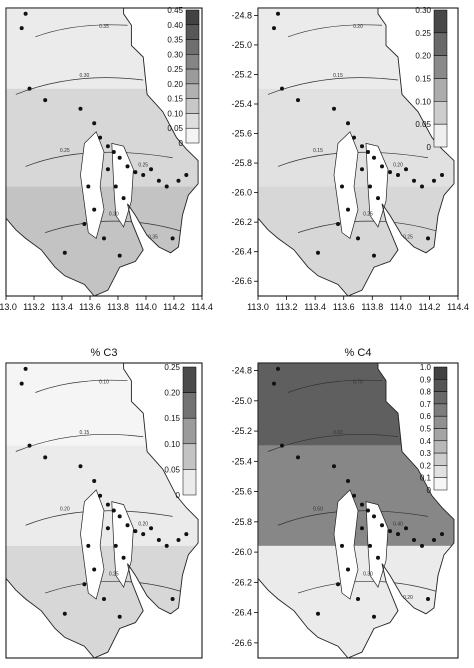 Image resolution: width=474 pixels, height=668 pixels. Describe the element at coordinates (241, 461) in the screenshot. I see `y-tick-label: -25.4` at that location.